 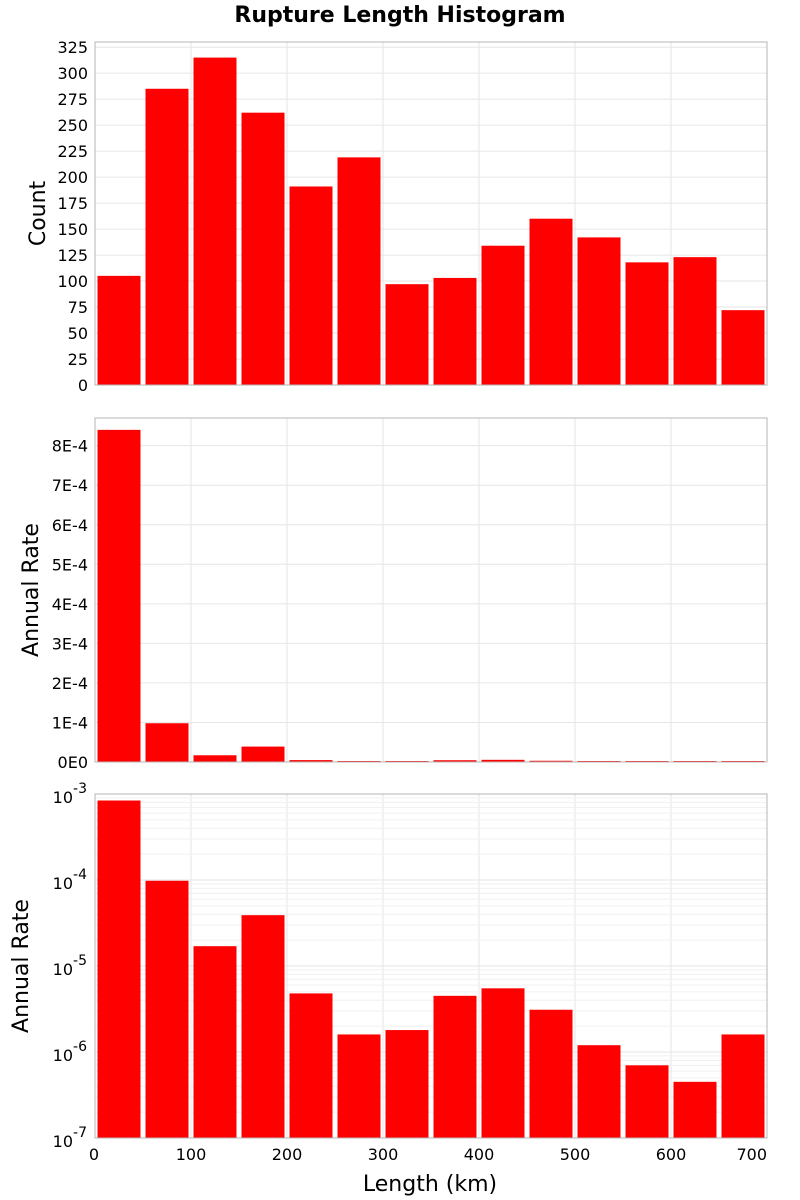 What do you see at coordinates (671, 1154) in the screenshot?
I see `x-tick-label: 600` at bounding box center [671, 1154].